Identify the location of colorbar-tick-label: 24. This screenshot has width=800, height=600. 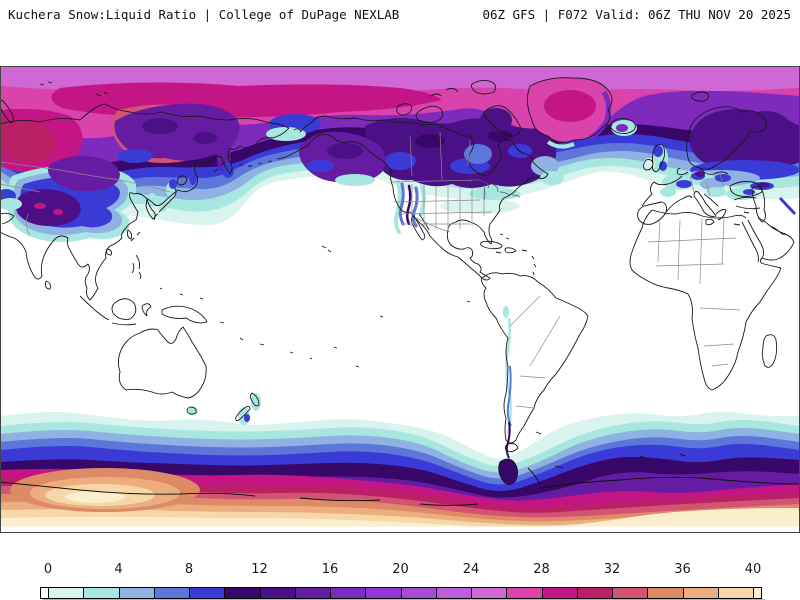
(471, 569).